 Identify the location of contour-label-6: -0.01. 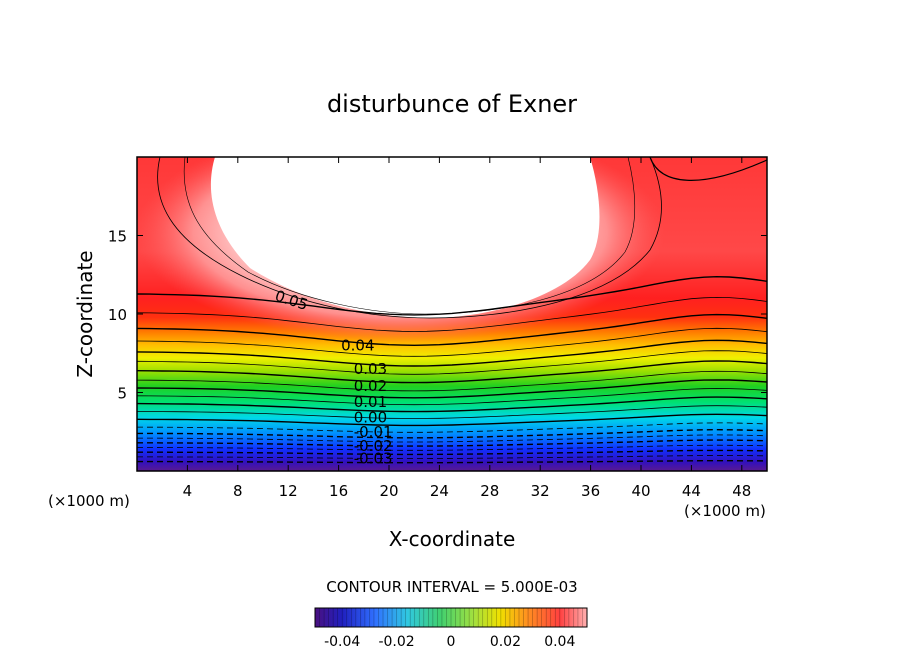
(373, 432).